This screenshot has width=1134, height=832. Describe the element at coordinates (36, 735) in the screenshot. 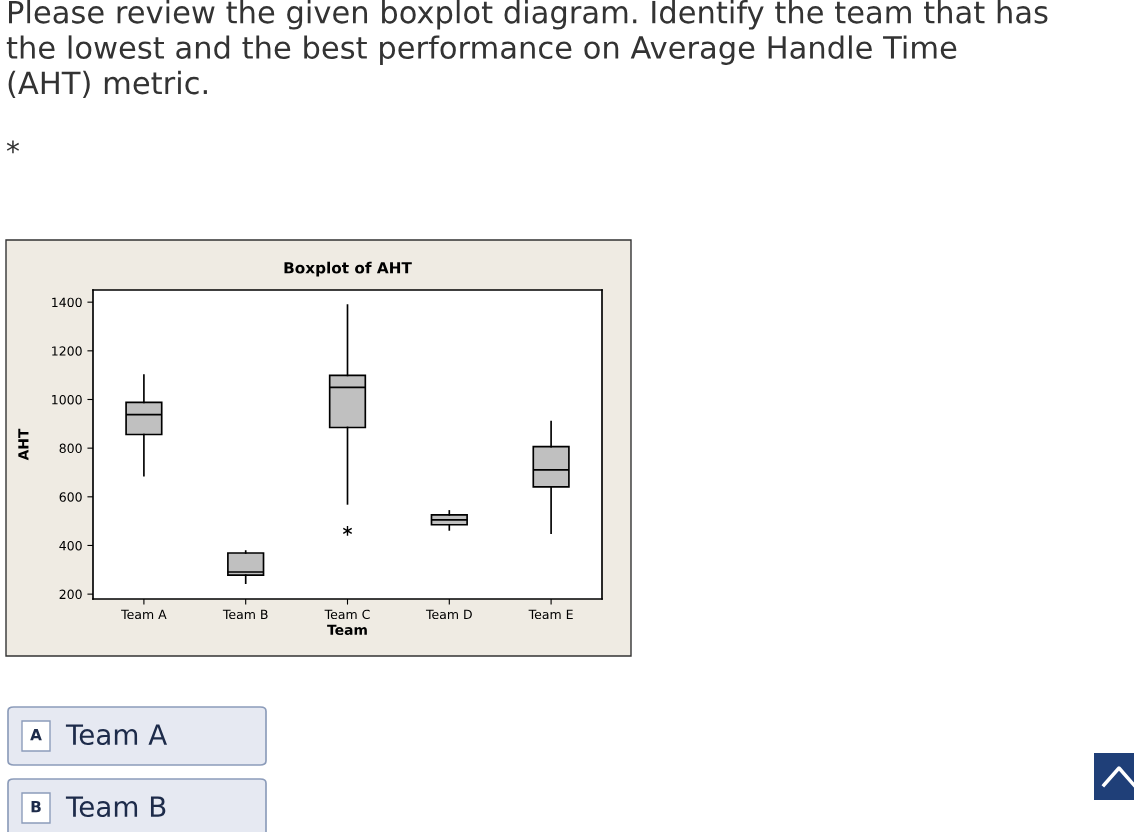

I see `text: A` at that location.